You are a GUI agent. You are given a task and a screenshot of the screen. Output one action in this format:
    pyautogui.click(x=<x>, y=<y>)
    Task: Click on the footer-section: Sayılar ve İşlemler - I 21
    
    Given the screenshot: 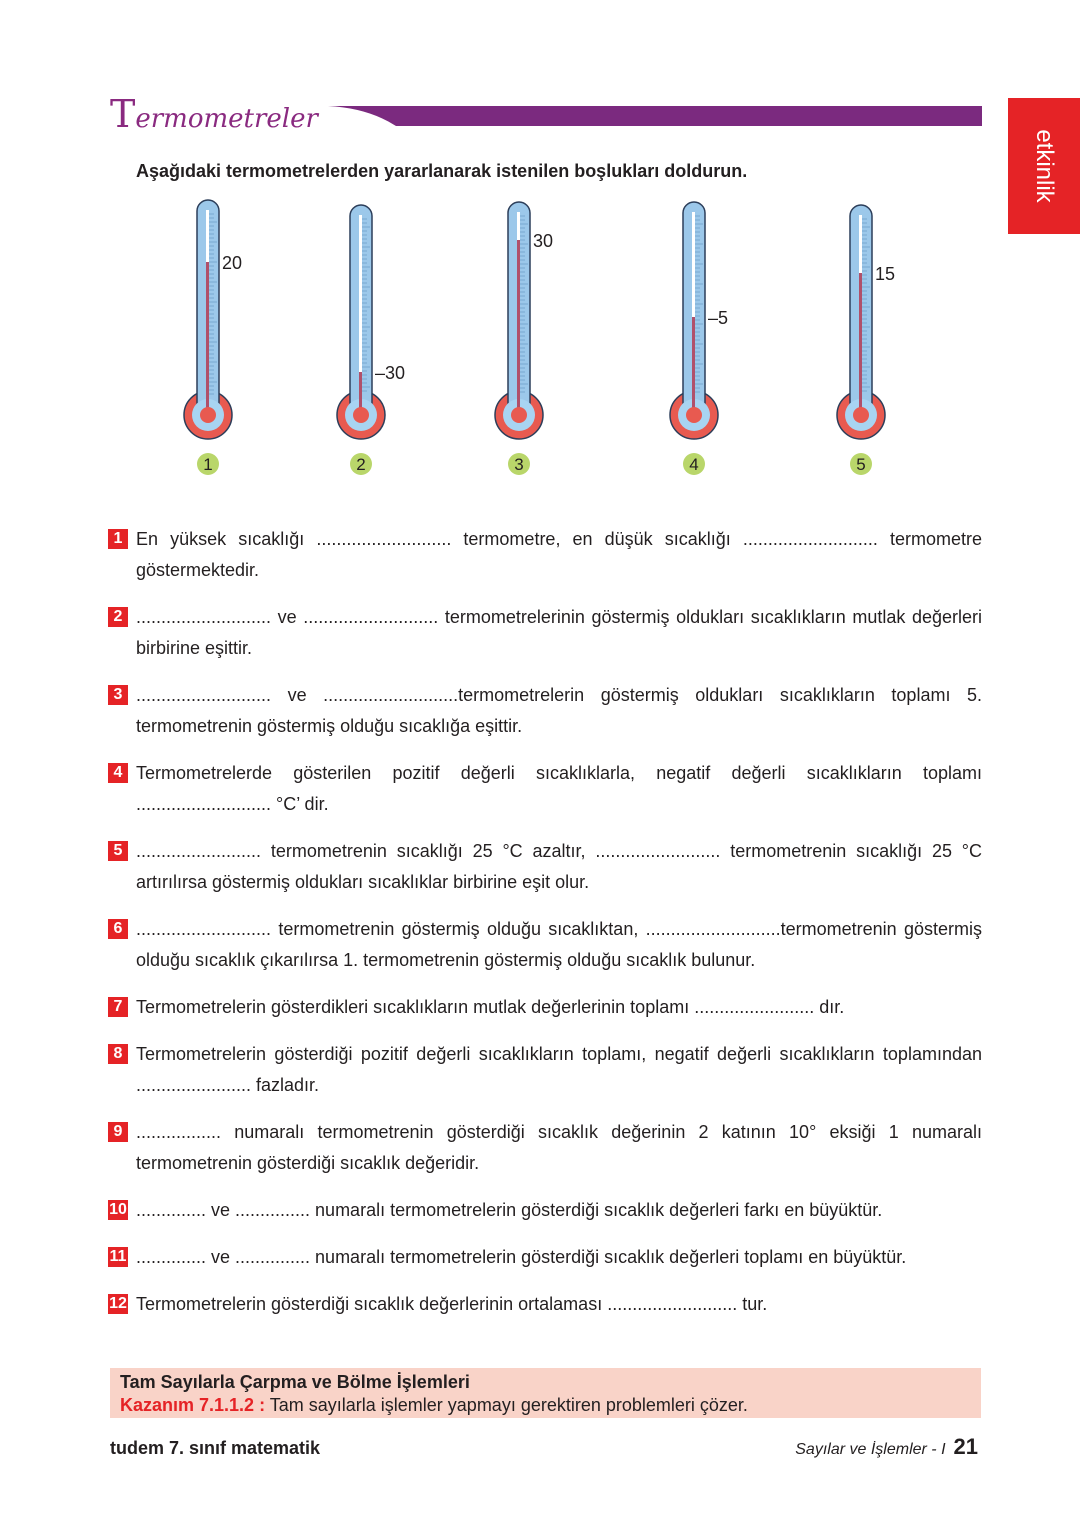 What is the action you would take?
    pyautogui.click(x=886, y=1446)
    